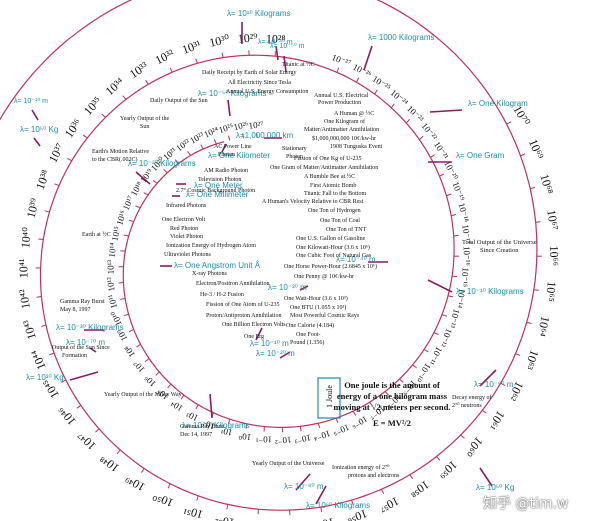 The height and width of the screenshot is (521, 600). I want to click on inner-tick-label: 10⁰, so click(245, 437).